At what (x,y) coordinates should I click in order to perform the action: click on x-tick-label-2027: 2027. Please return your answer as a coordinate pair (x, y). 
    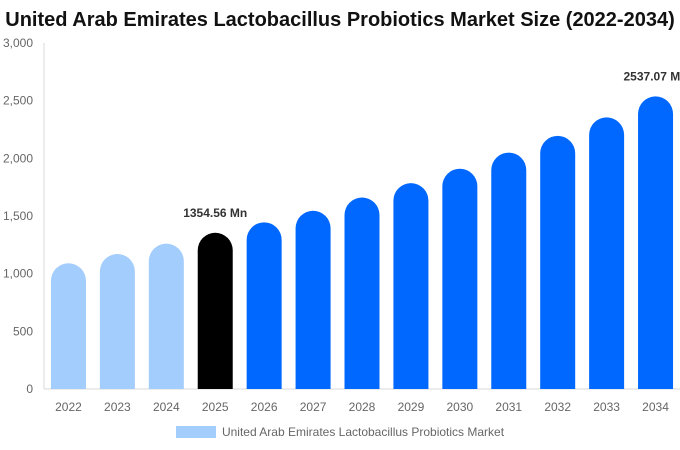
    Looking at the image, I should click on (313, 407).